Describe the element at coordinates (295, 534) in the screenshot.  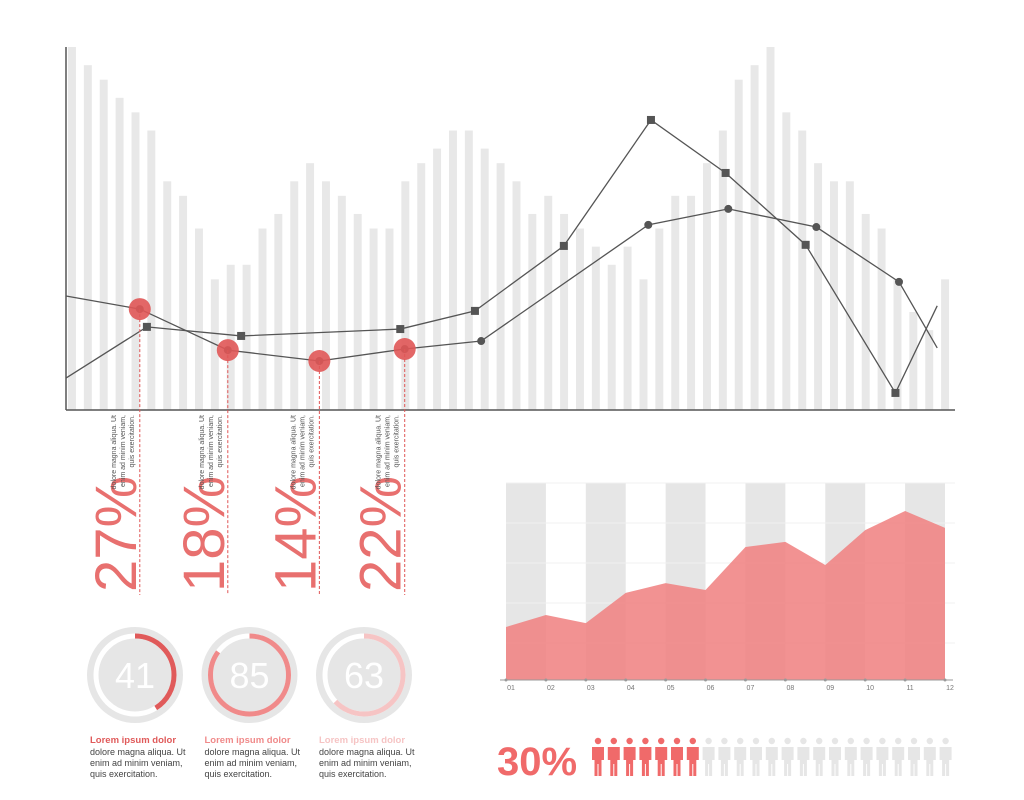
I see `callout-value: 14%` at that location.